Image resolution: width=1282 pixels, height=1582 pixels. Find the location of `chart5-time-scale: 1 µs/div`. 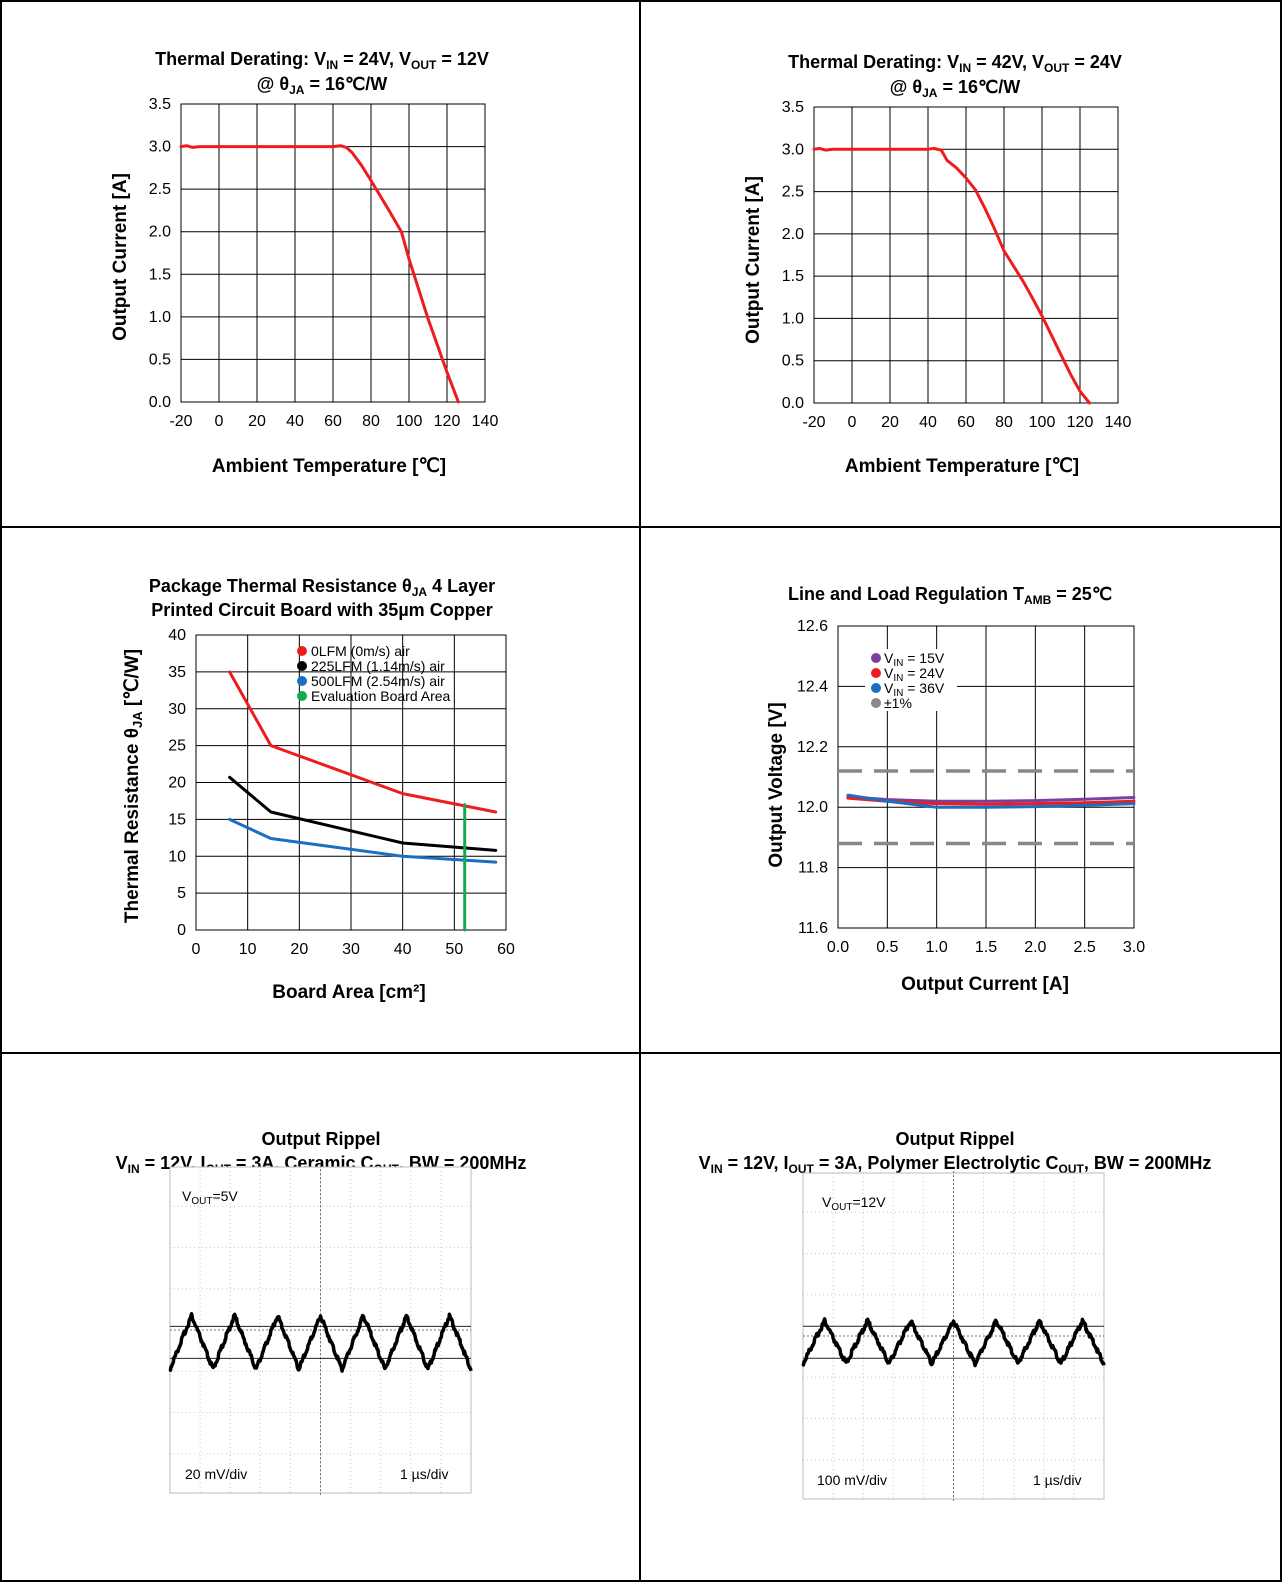

chart5-time-scale: 1 µs/div is located at coordinates (424, 1474).